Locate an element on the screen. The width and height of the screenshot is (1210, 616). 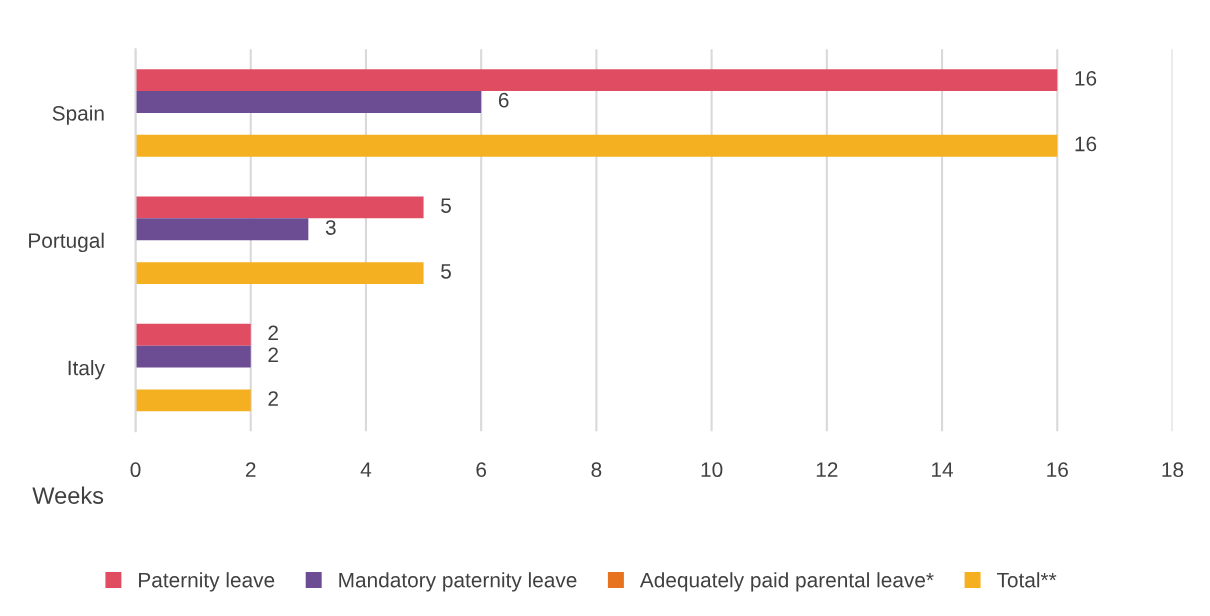
legend-label: Adequately paid parental leave* is located at coordinates (786, 582).